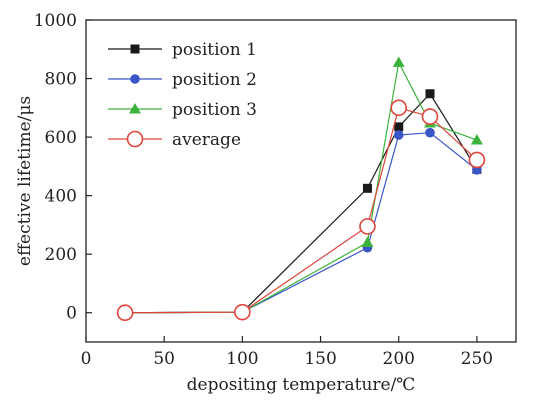 The width and height of the screenshot is (554, 405). Describe the element at coordinates (86, 359) in the screenshot. I see `x-tick-label: 0` at that location.